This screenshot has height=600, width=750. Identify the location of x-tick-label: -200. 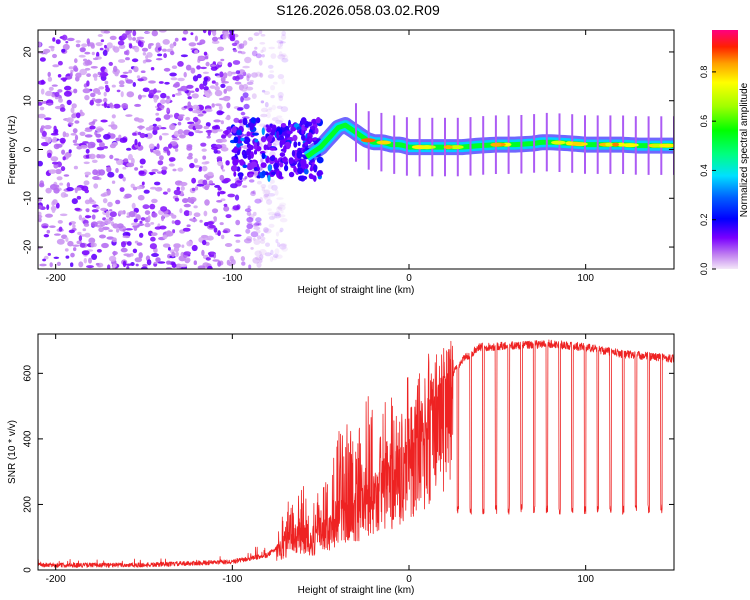
(56, 278).